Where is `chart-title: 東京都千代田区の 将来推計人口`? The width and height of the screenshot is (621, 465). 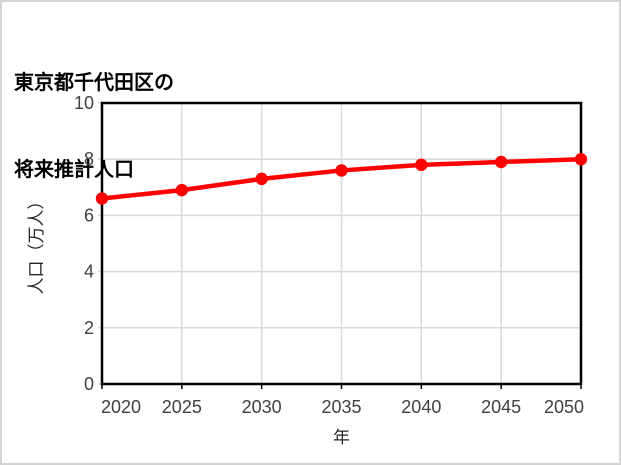
chart-title: 東京都千代田区の 将来推計人口 is located at coordinates (94, 127).